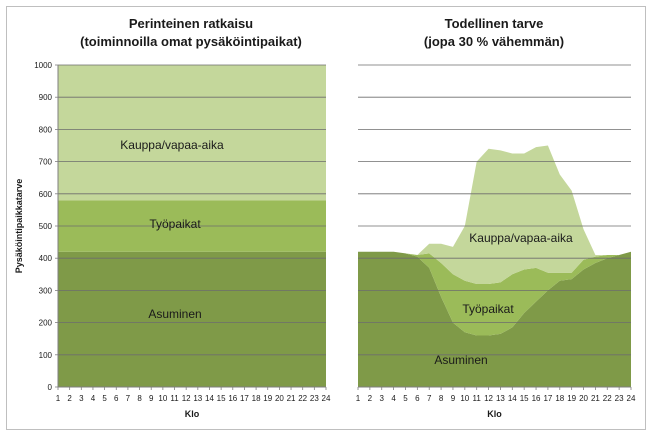  What do you see at coordinates (46, 323) in the screenshot?
I see `y-tick-label: 200` at bounding box center [46, 323].